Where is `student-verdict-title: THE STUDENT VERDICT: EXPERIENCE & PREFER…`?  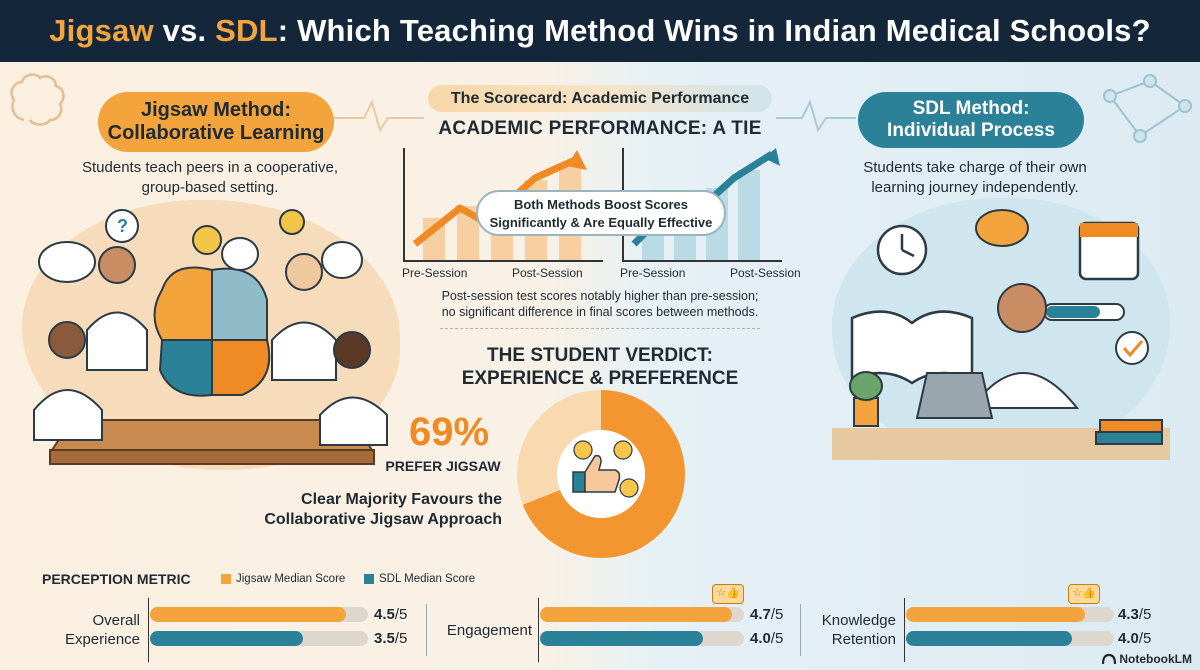 student-verdict-title: THE STUDENT VERDICT: EXPERIENCE & PREFER… is located at coordinates (600, 367).